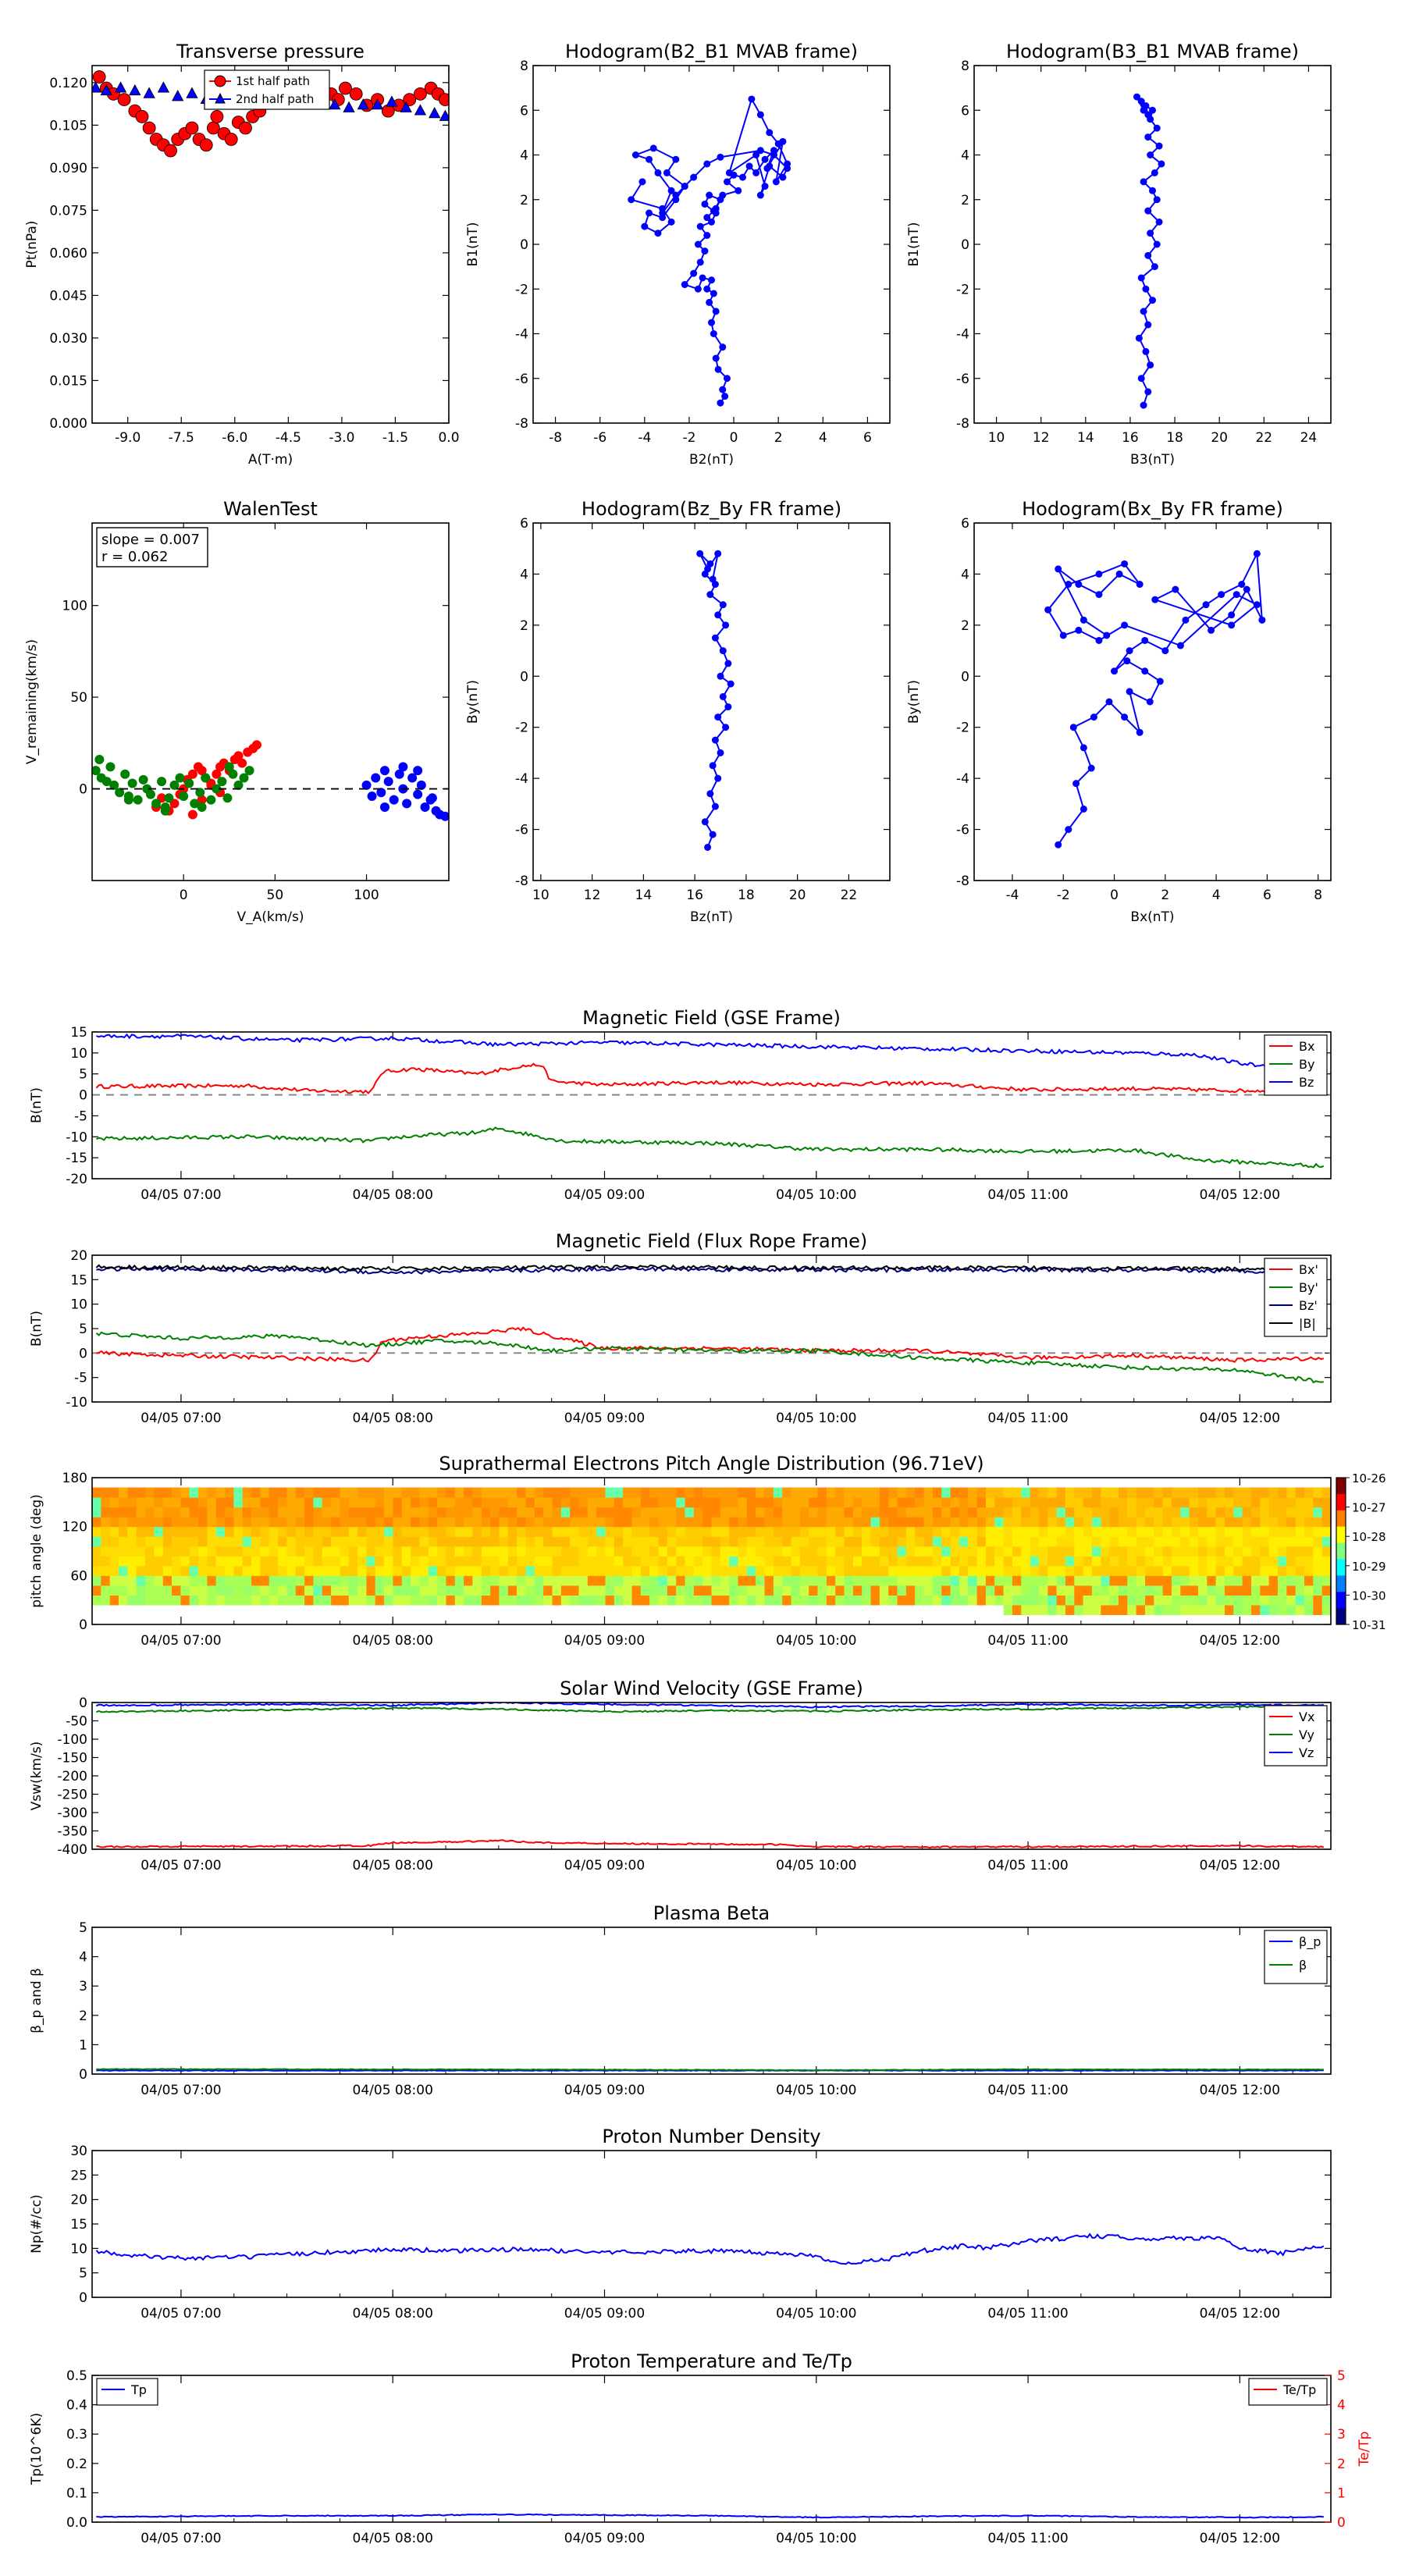  Describe the element at coordinates (962, 379) in the screenshot. I see `y-tick-label: -6` at that location.